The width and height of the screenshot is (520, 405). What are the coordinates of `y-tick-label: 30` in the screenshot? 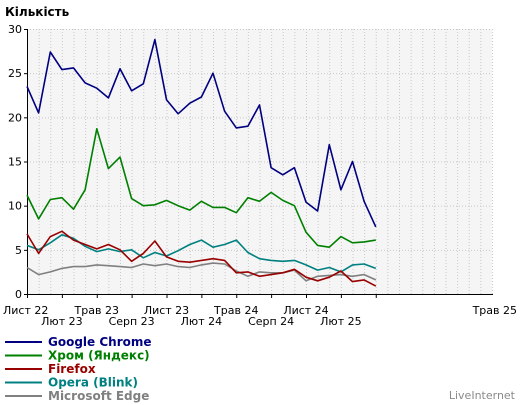 It's located at (15, 29).